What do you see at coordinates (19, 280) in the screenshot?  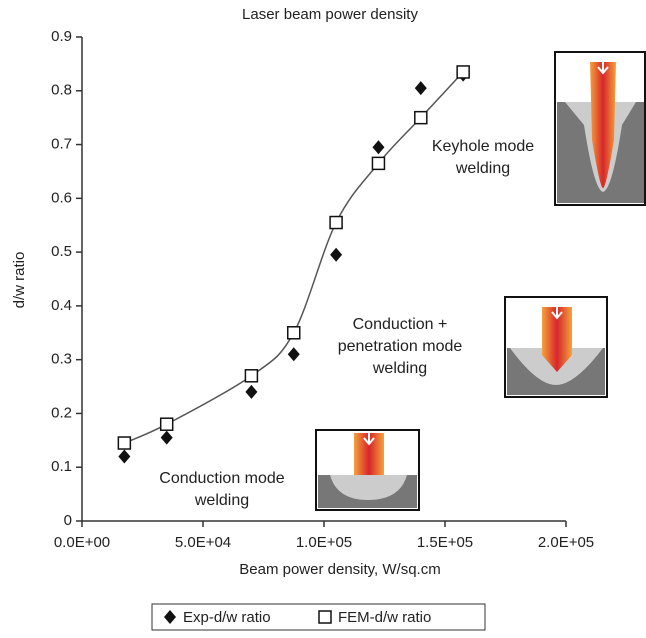 I see `y-axis-label: d/w ratio` at bounding box center [19, 280].